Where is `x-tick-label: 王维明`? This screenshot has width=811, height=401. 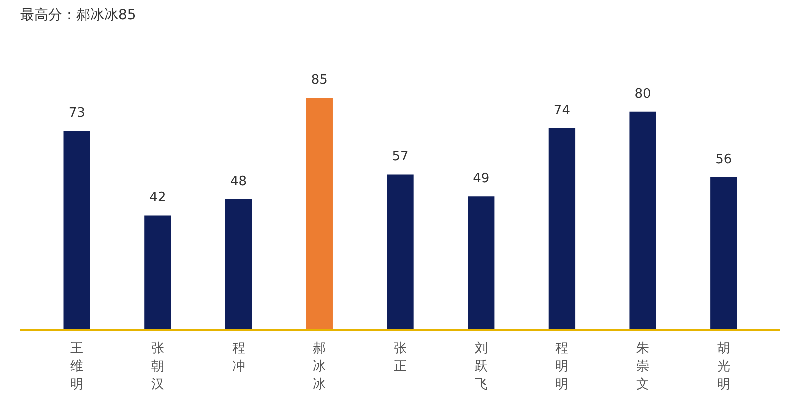 x-tick-label: 王维明 is located at coordinates (77, 367).